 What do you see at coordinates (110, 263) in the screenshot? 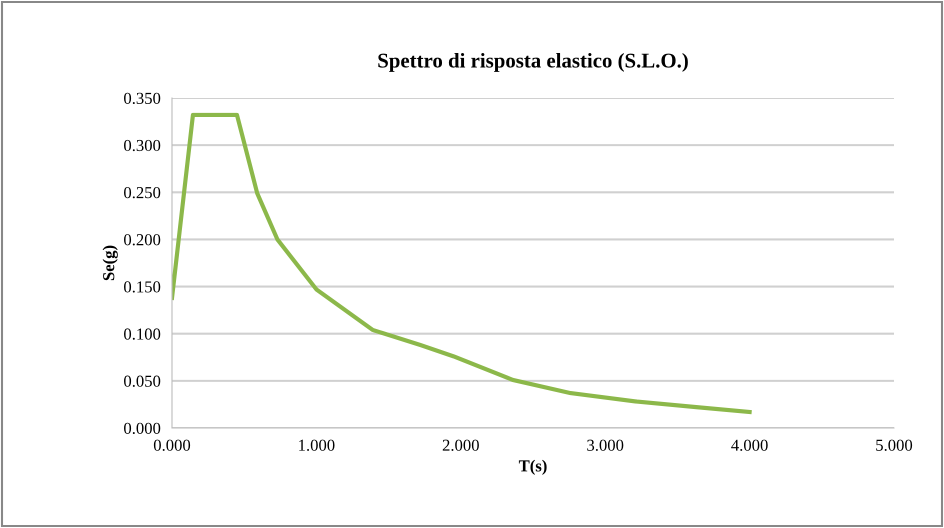
I see `y-axis-title: Se(g)` at bounding box center [110, 263].